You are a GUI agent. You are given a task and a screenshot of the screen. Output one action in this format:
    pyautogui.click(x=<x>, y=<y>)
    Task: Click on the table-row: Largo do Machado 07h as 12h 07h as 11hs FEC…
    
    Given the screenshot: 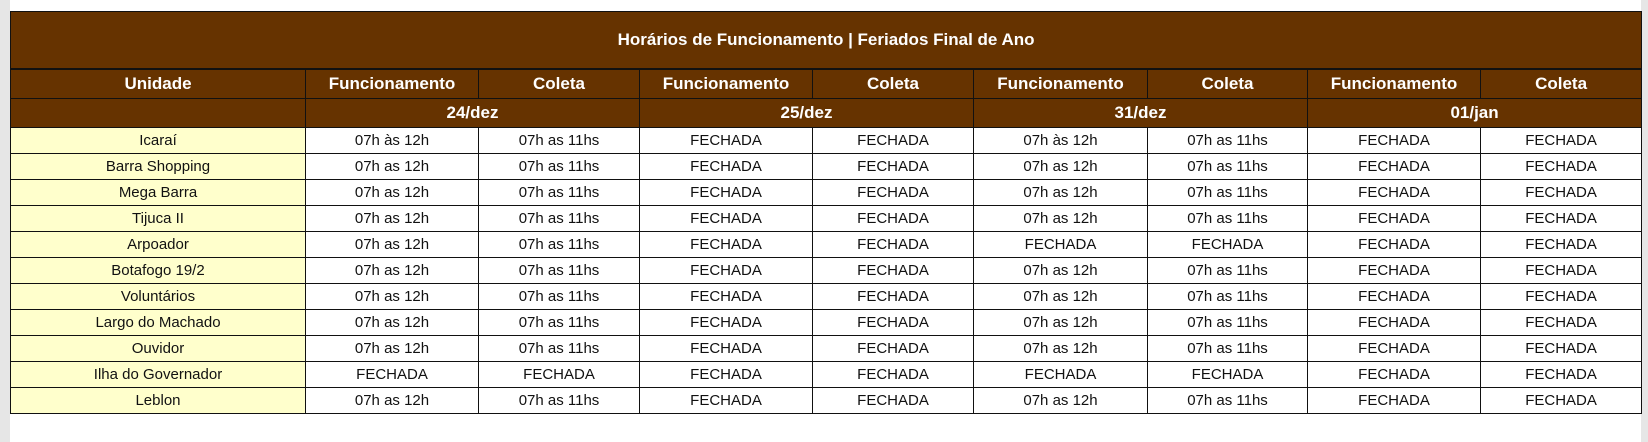 What is the action you would take?
    pyautogui.click(x=826, y=322)
    